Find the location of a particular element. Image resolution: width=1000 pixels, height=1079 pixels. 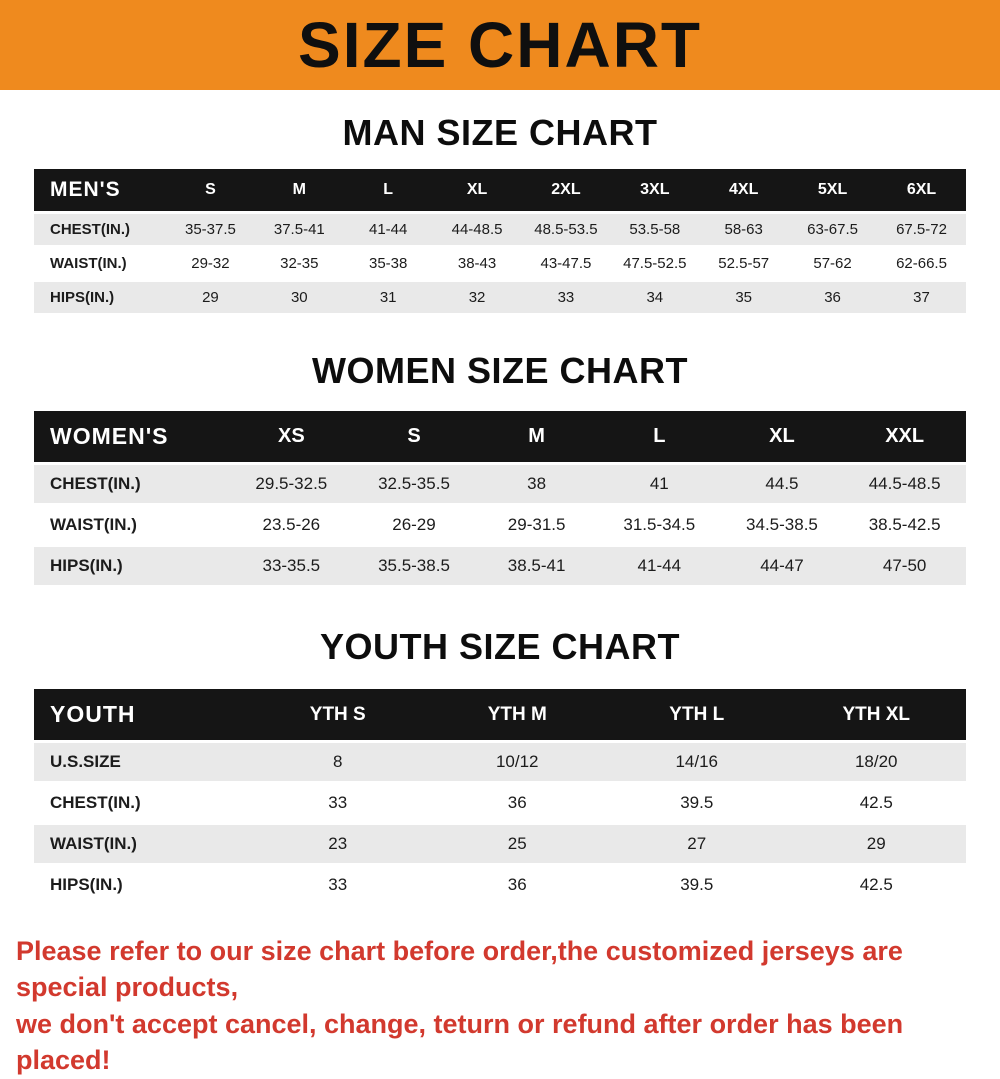

table-row: HIPS(IN.) 33 36 39.5 42.5 is located at coordinates (500, 885).